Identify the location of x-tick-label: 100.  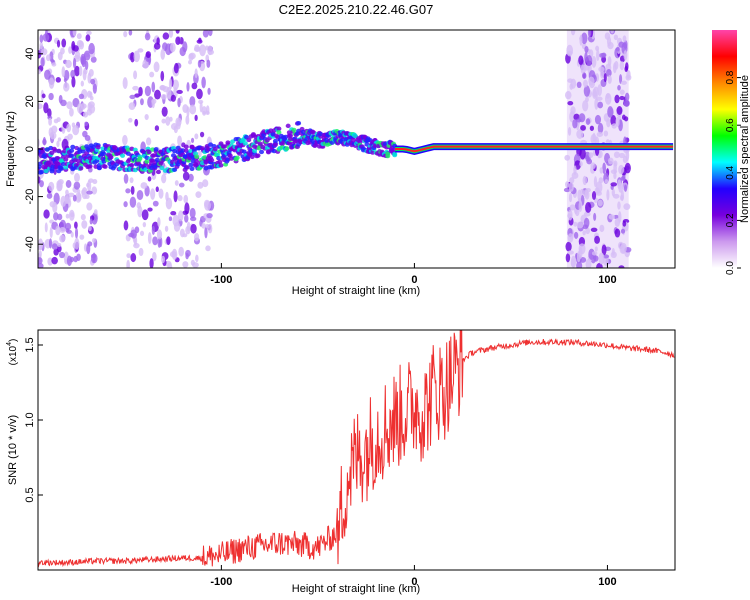
(607, 582).